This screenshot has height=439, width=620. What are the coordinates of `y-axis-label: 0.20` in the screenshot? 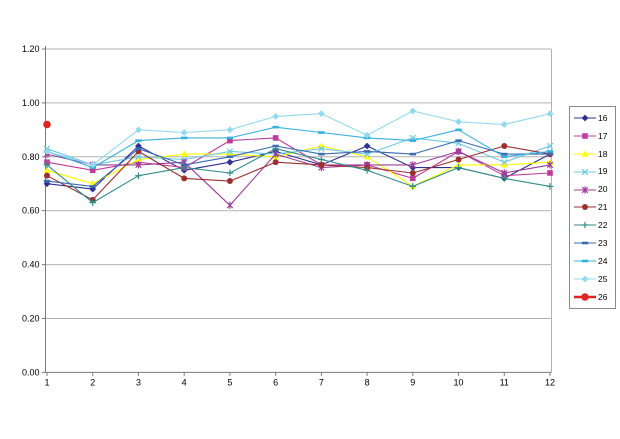 It's located at (31, 319).